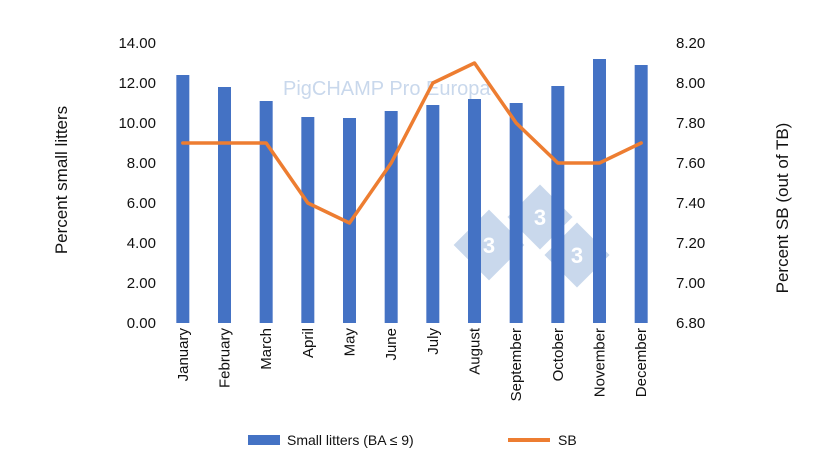  I want to click on x-tick-label: May, so click(350, 342).